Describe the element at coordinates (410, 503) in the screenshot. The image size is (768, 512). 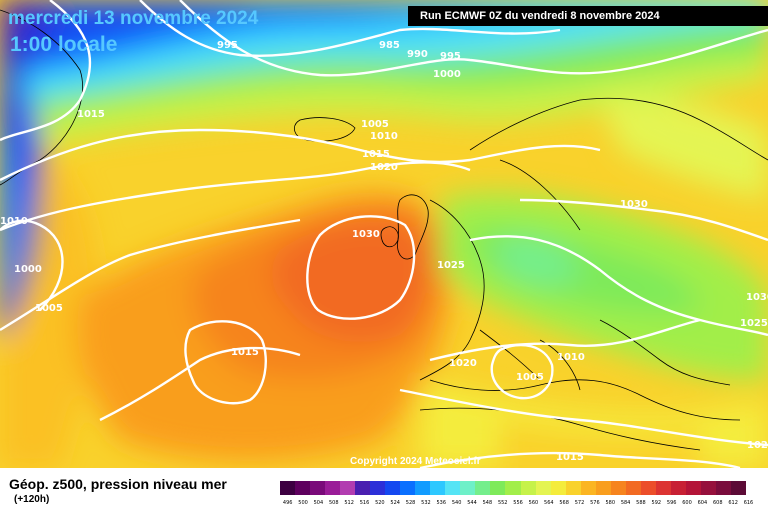
I see `colorbar-tick-label: 528` at that location.